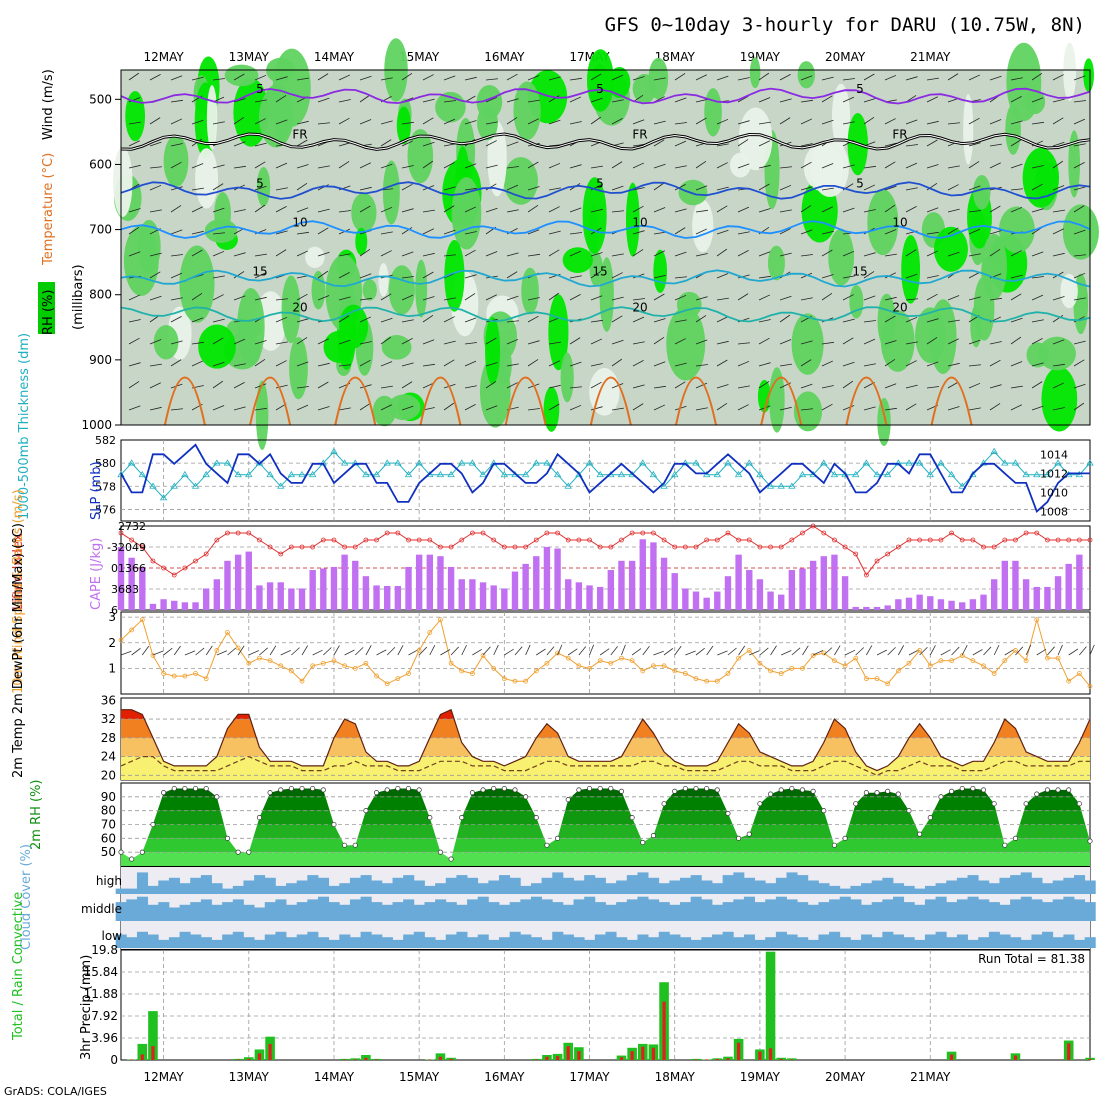 The image size is (1100, 1100). I want to click on precip-total-bar, so click(355, 1059).